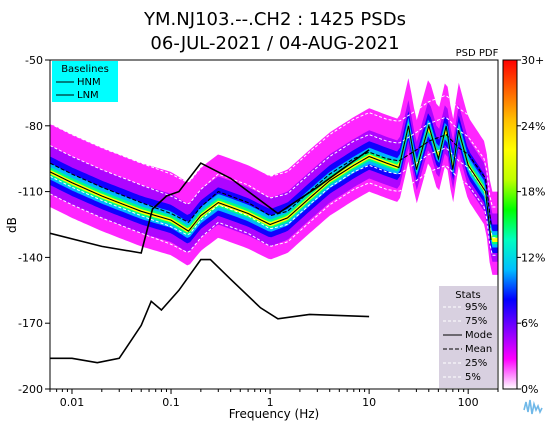 The image size is (550, 425). Describe the element at coordinates (72, 402) in the screenshot. I see `x-tick-label: 0.01` at that location.